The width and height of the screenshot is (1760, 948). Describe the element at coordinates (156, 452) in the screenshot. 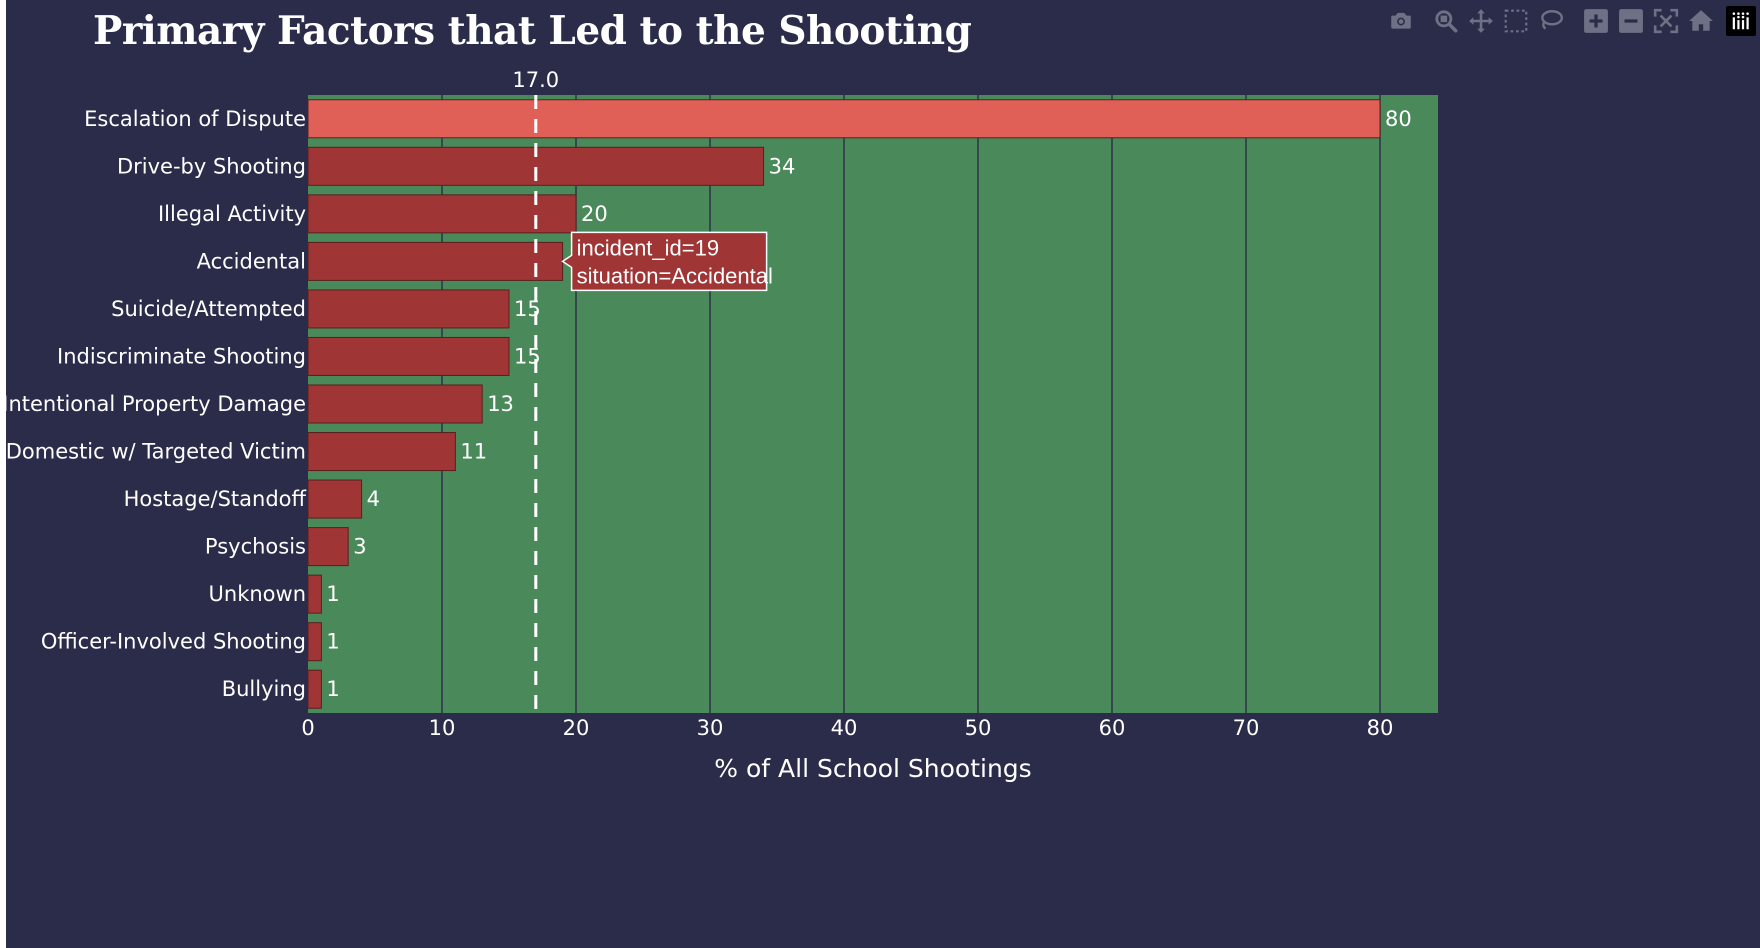

I see `y-tick-label: Domestic w/ Targeted Victim` at that location.